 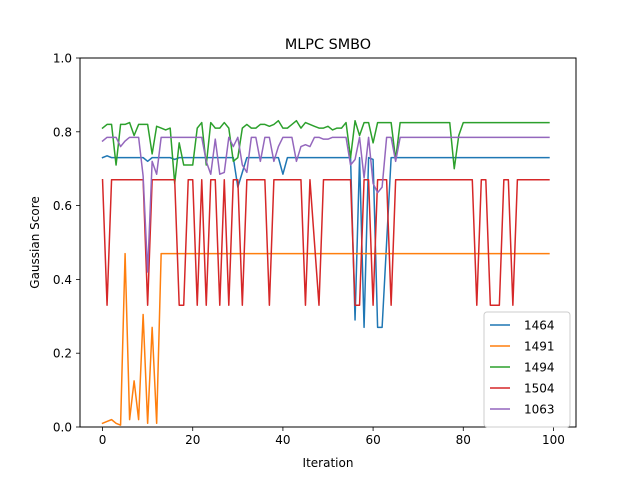 I want to click on y-tick-label: 1.0, so click(x=62, y=59).